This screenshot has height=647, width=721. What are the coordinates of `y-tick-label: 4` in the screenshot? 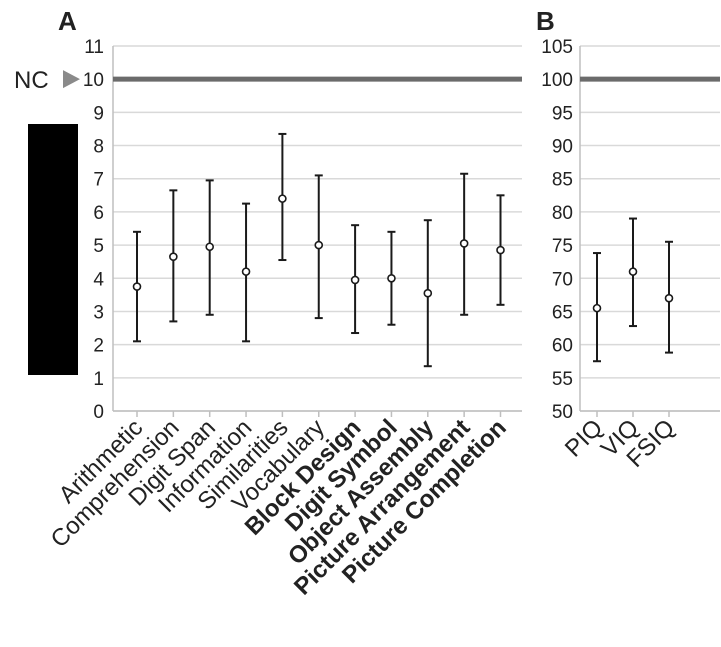 It's located at (98, 279).